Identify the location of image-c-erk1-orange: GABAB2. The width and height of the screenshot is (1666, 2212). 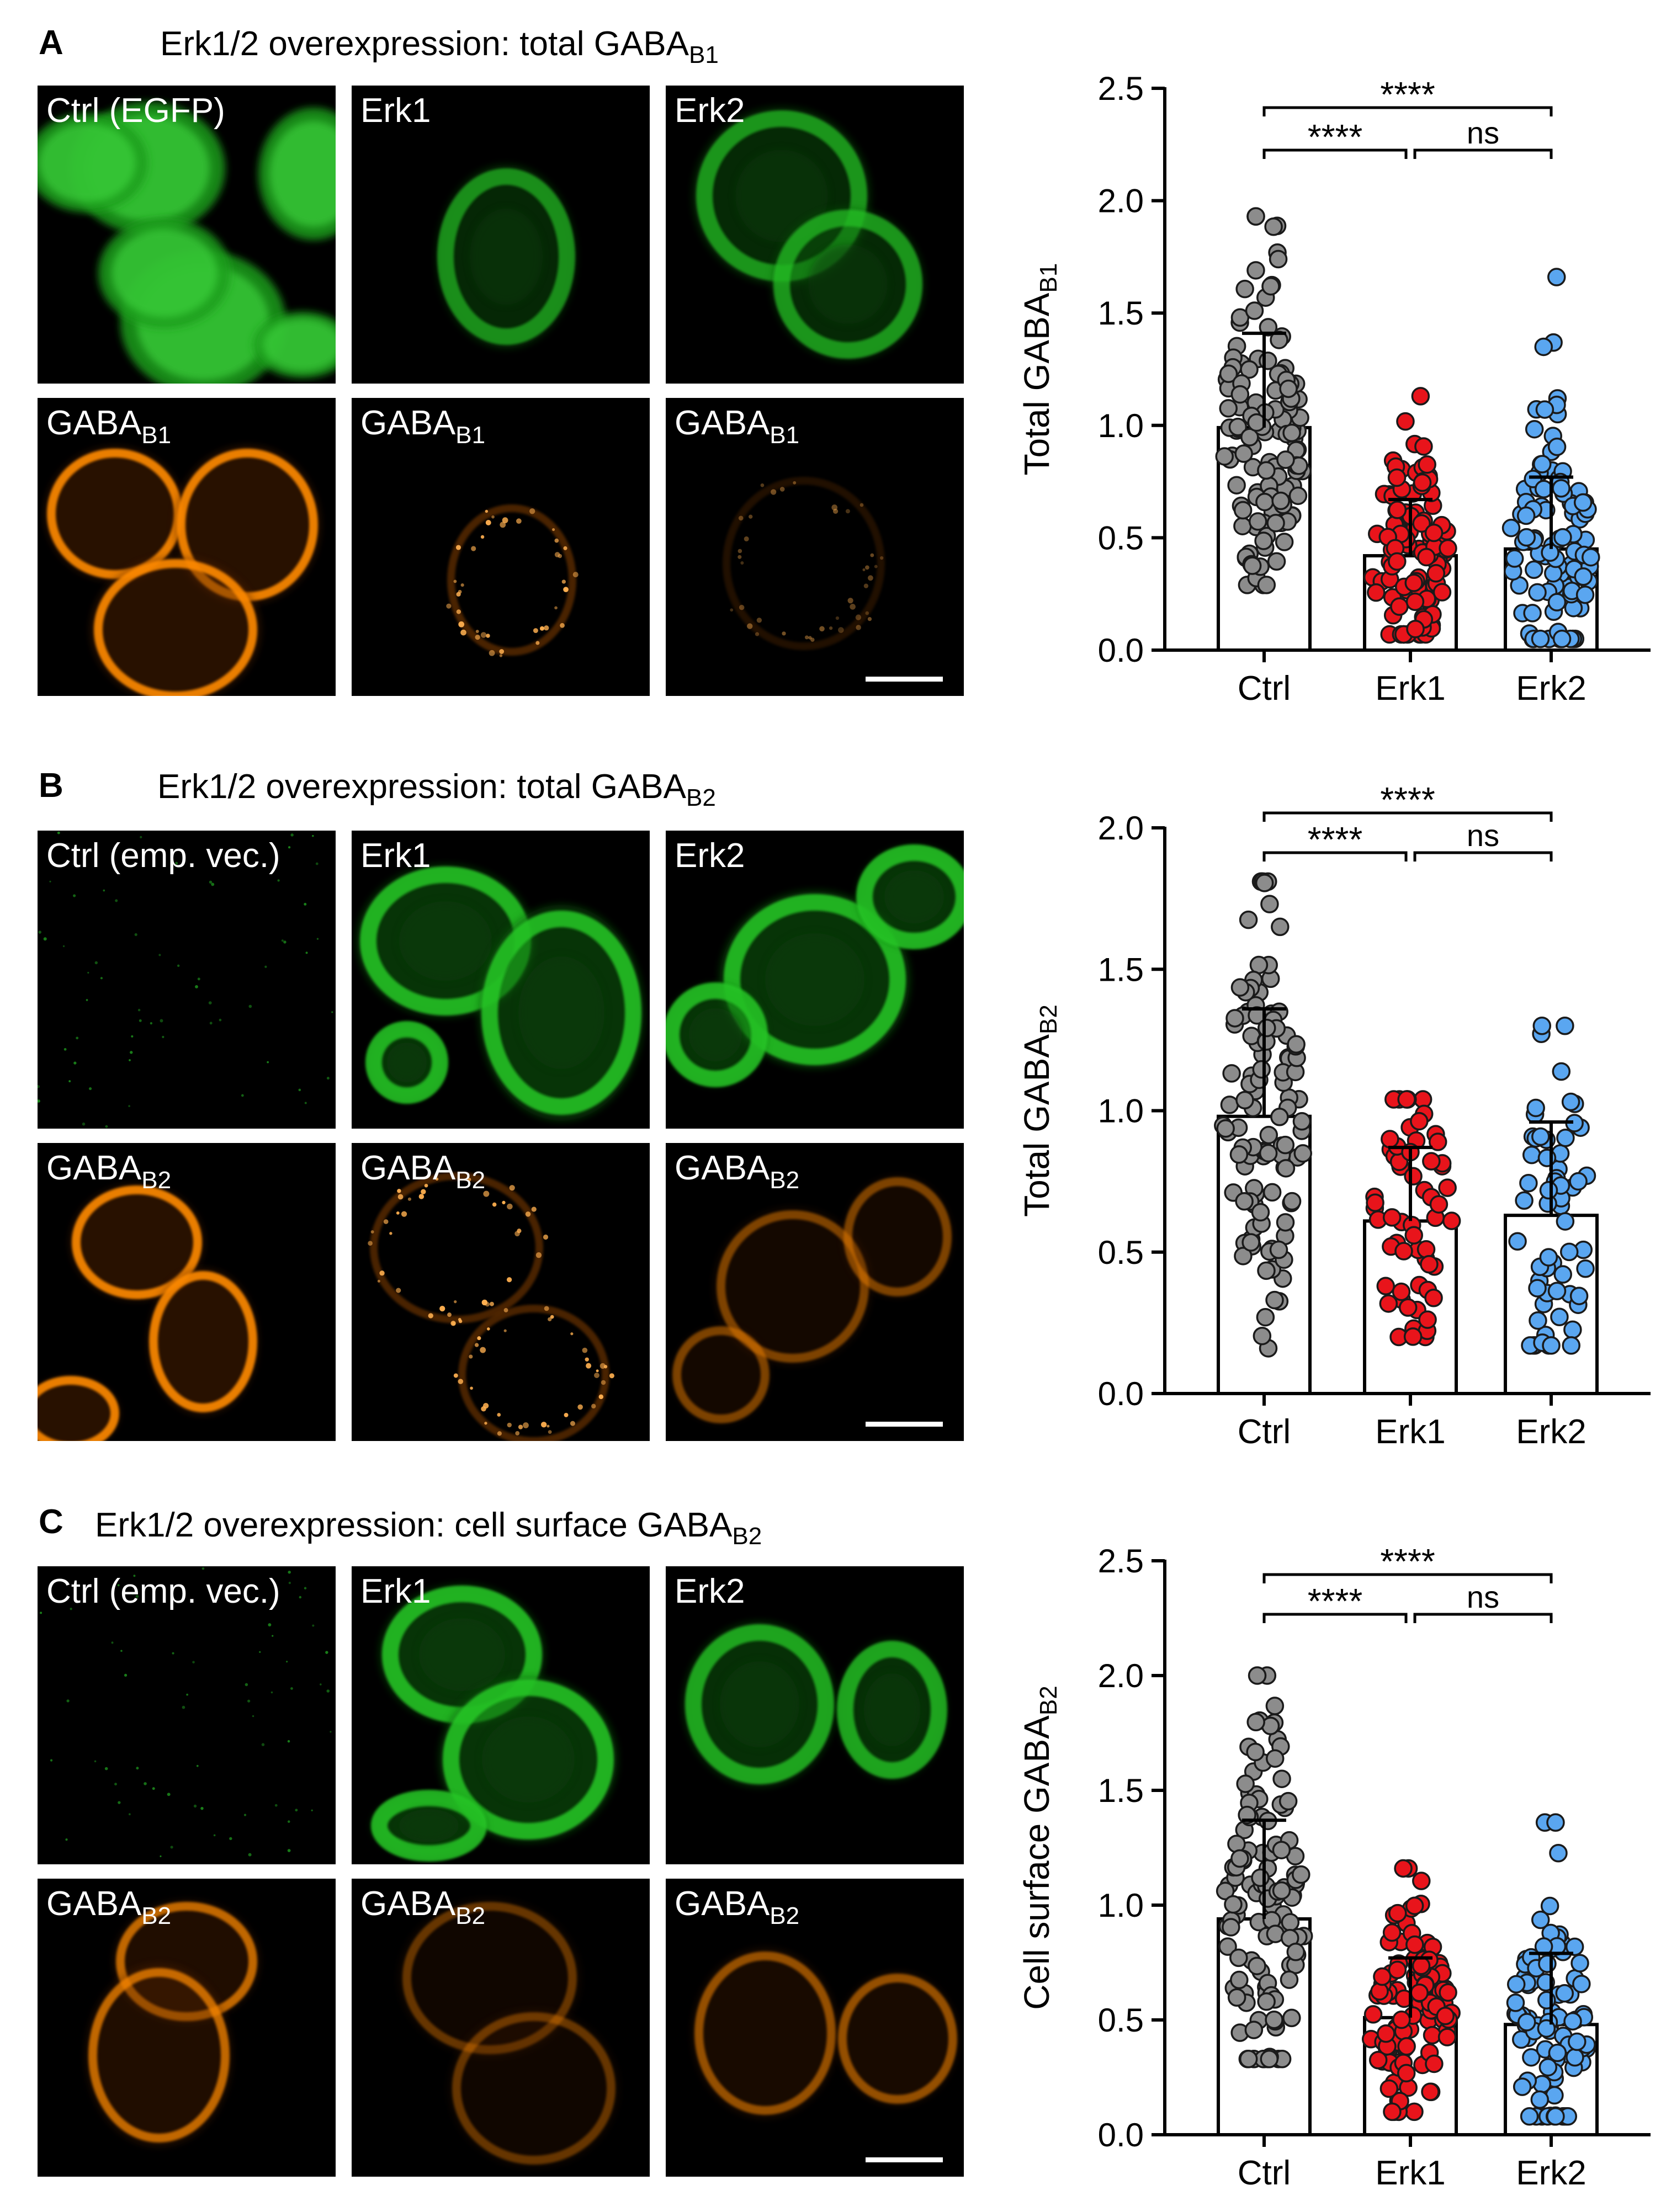
(501, 2028).